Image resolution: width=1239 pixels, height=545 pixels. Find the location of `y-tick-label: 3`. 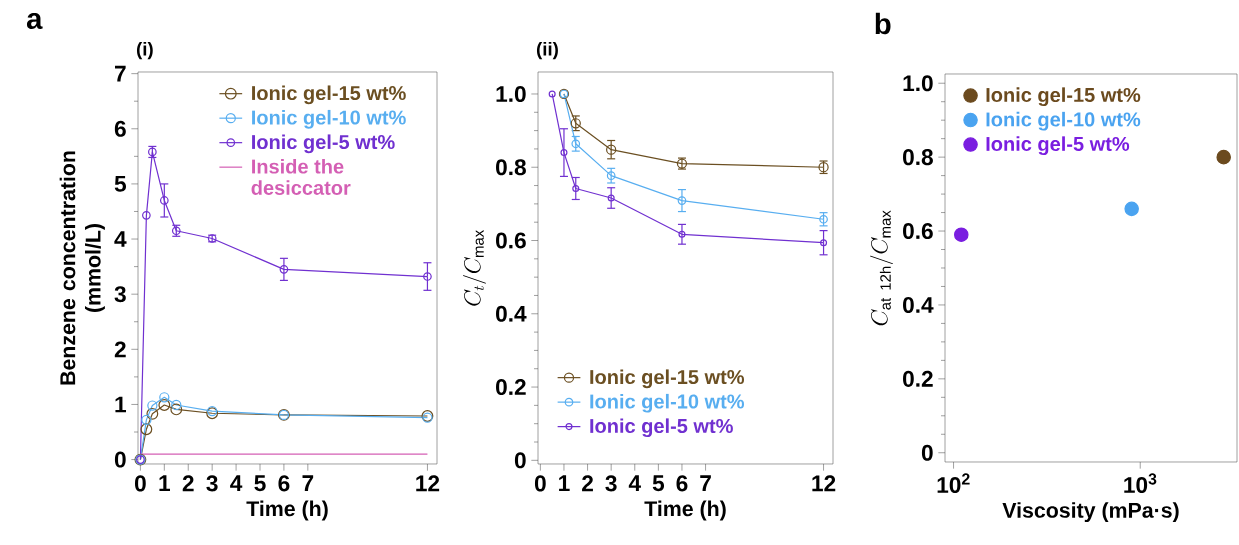

y-tick-label: 3 is located at coordinates (120, 294).